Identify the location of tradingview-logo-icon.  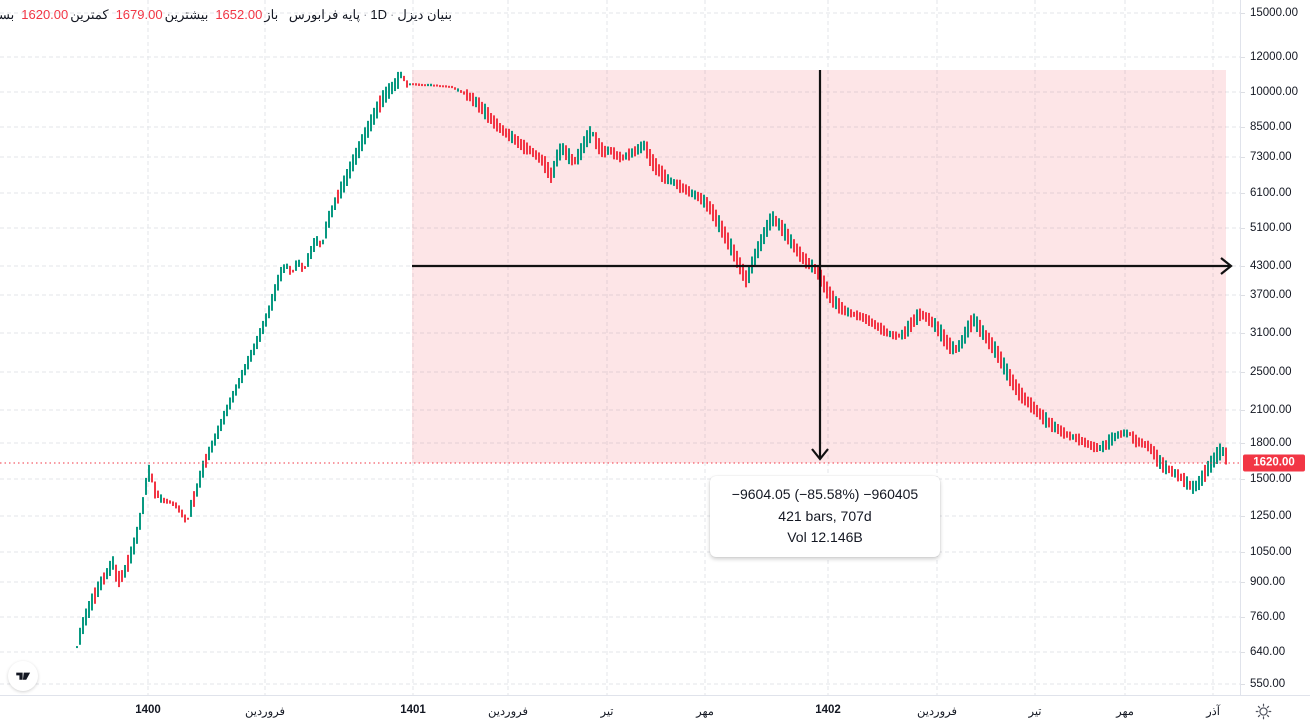
(23, 676).